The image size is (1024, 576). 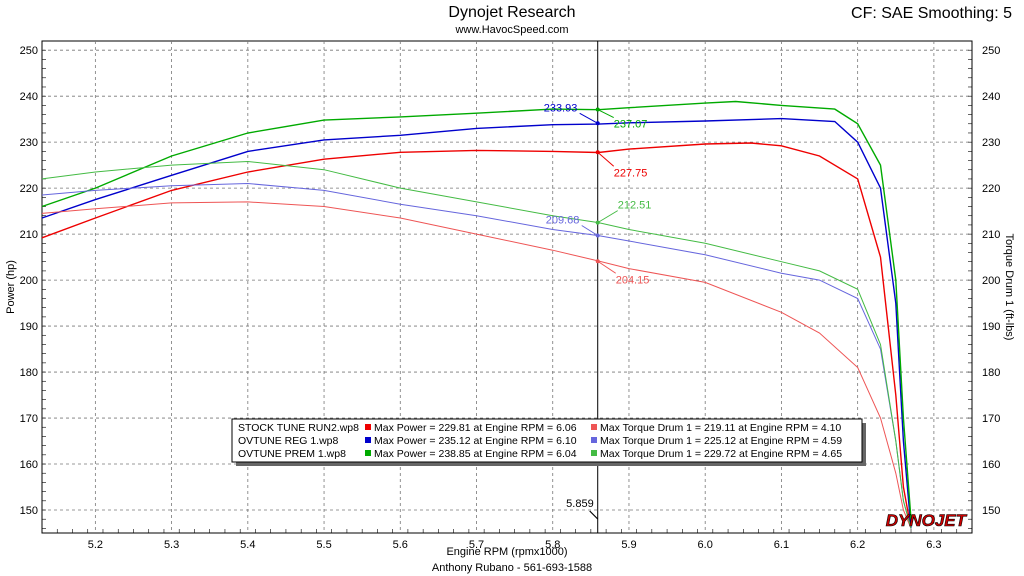 What do you see at coordinates (29, 327) in the screenshot?
I see `y-tick-label: 190` at bounding box center [29, 327].